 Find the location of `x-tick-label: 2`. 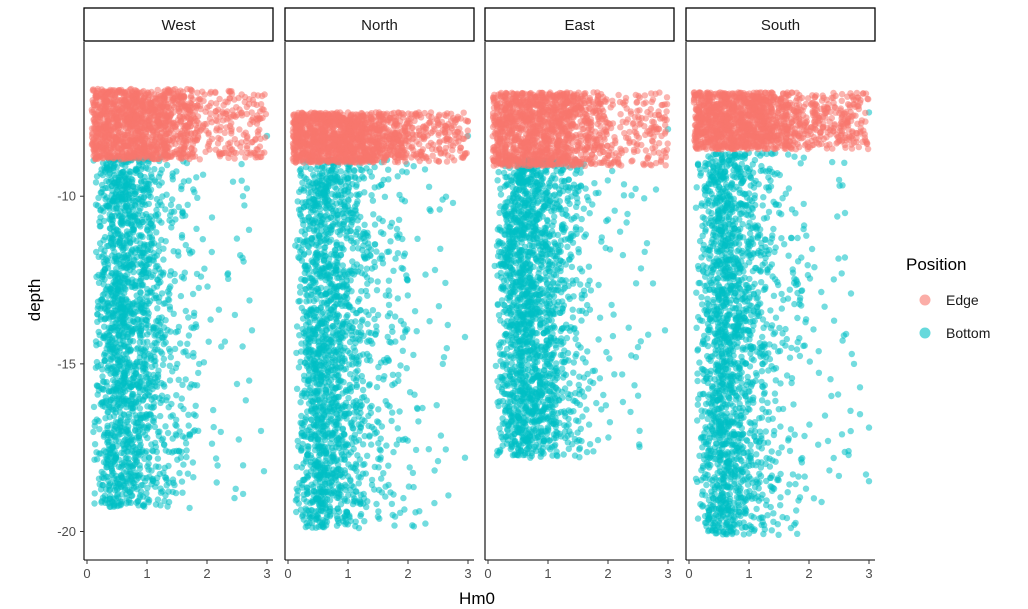

x-tick-label: 2 is located at coordinates (206, 573).